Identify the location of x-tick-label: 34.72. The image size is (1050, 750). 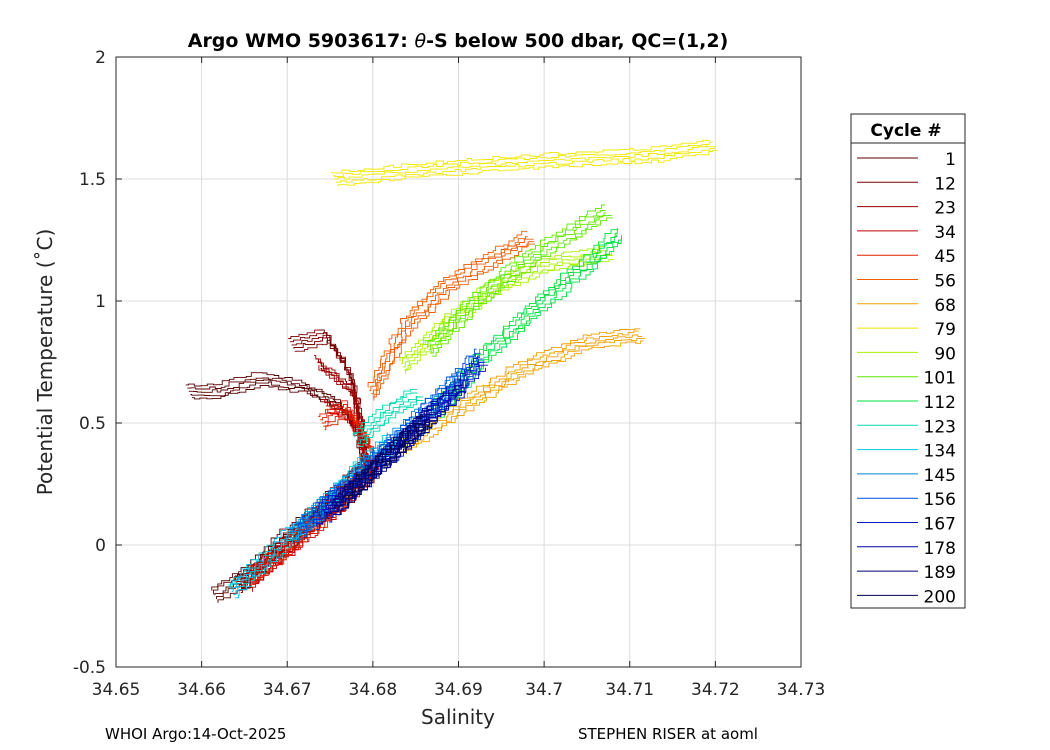
(715, 690).